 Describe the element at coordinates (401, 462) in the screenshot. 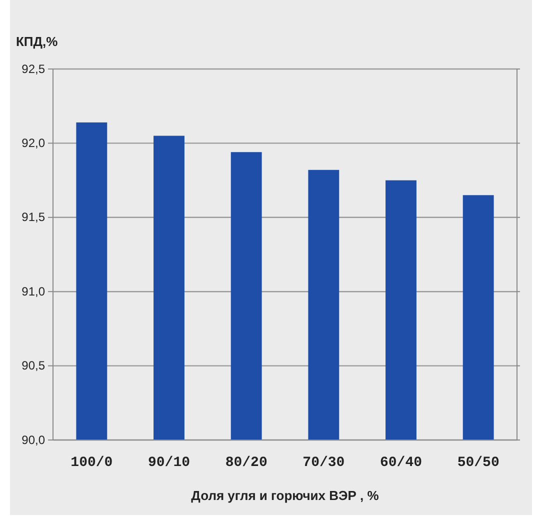

I see `x-tick-label: 60/40` at that location.